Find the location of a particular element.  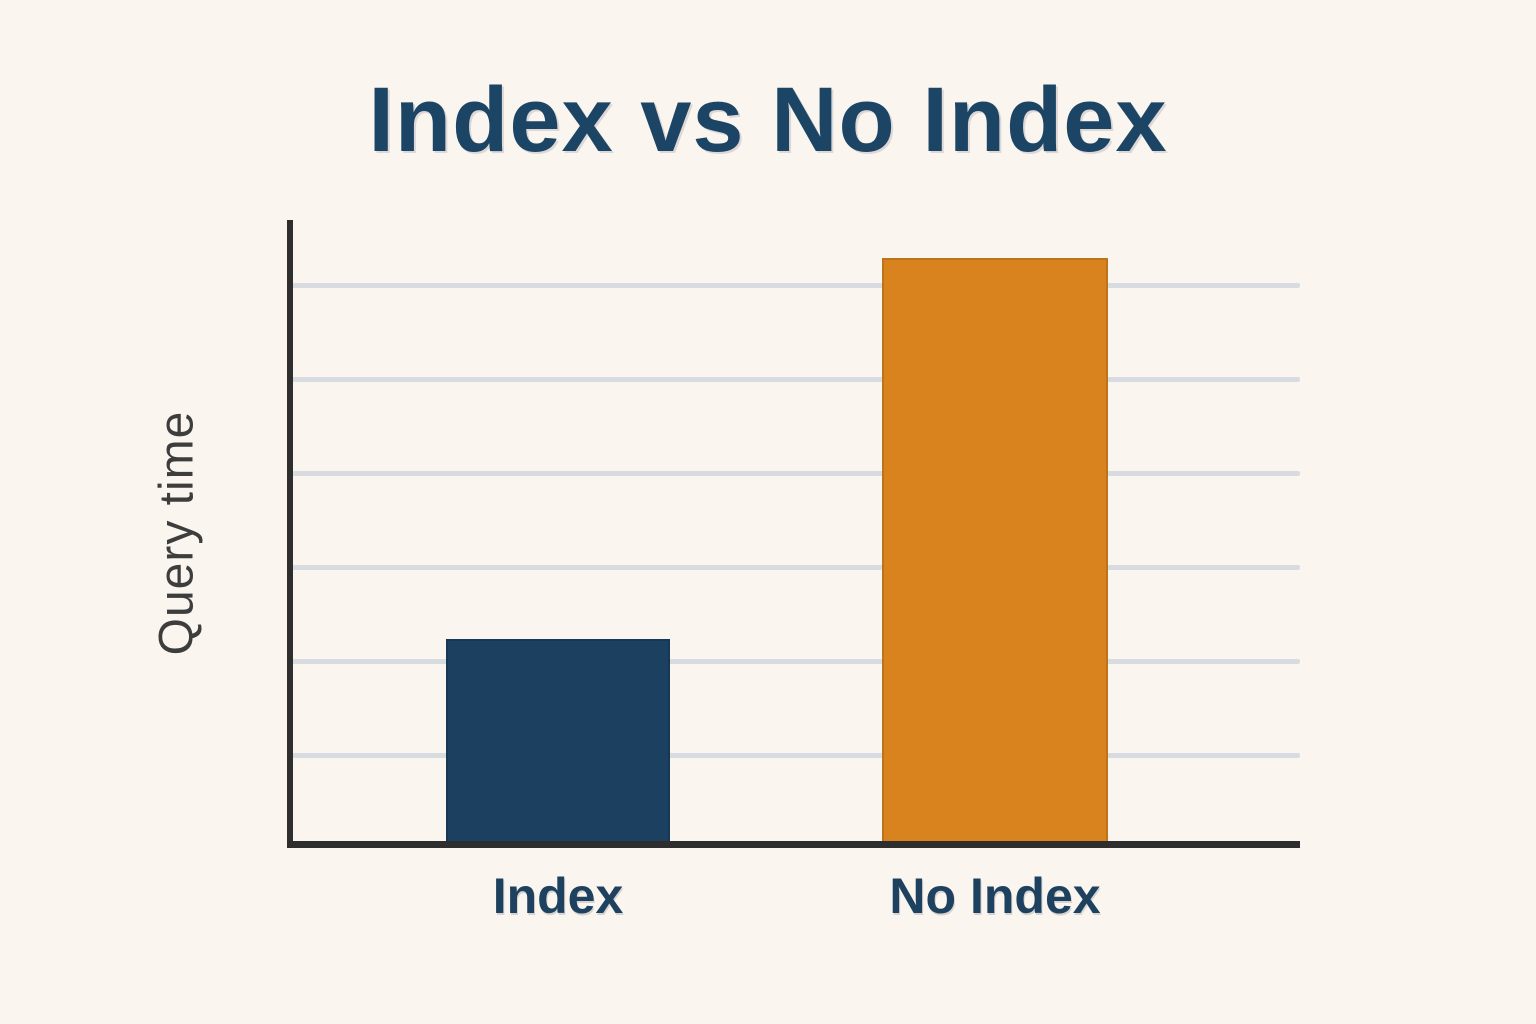

y-axis-label: Query time is located at coordinates (177, 532).